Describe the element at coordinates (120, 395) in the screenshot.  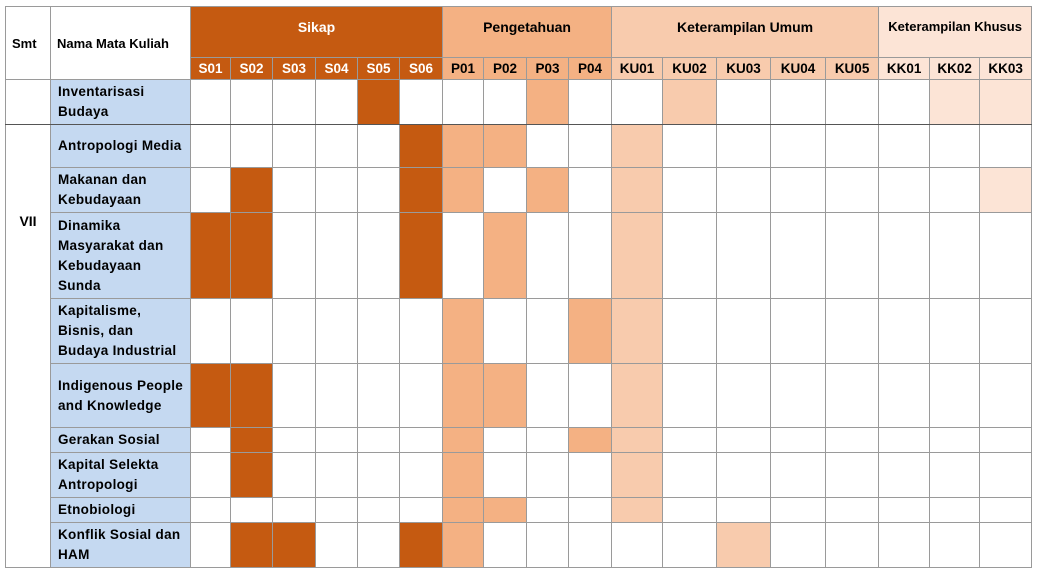
I see `course-name: Indigenous People and Knowledge` at that location.